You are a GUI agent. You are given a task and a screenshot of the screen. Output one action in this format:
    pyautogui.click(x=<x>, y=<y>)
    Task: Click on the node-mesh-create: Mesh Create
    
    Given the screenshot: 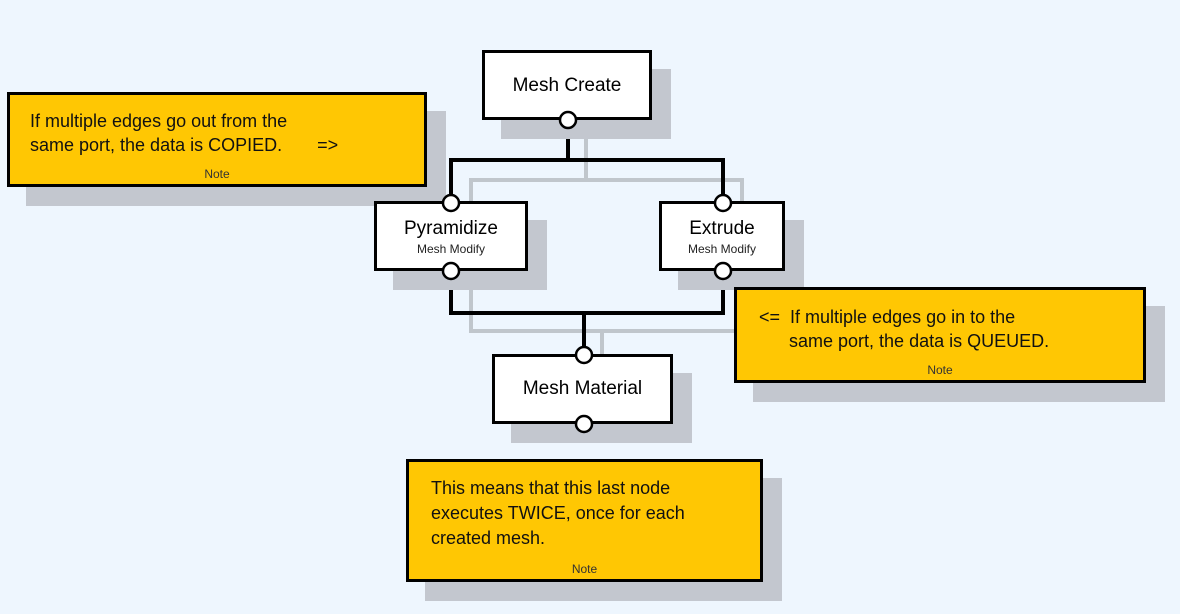 What is the action you would take?
    pyautogui.click(x=567, y=85)
    